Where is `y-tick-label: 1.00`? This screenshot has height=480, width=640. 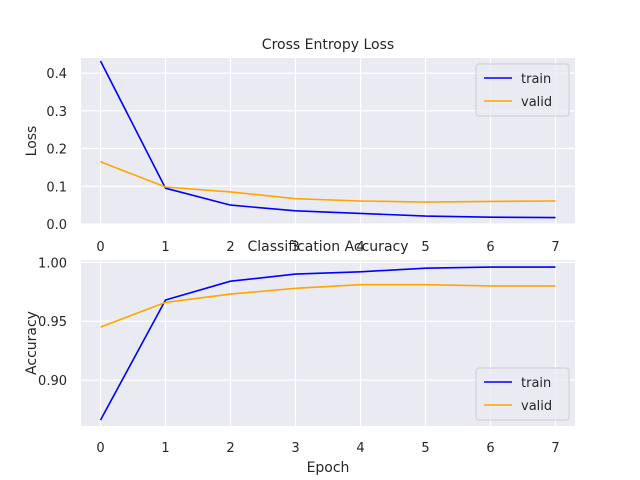 y-tick-label: 1.00 is located at coordinates (52, 263).